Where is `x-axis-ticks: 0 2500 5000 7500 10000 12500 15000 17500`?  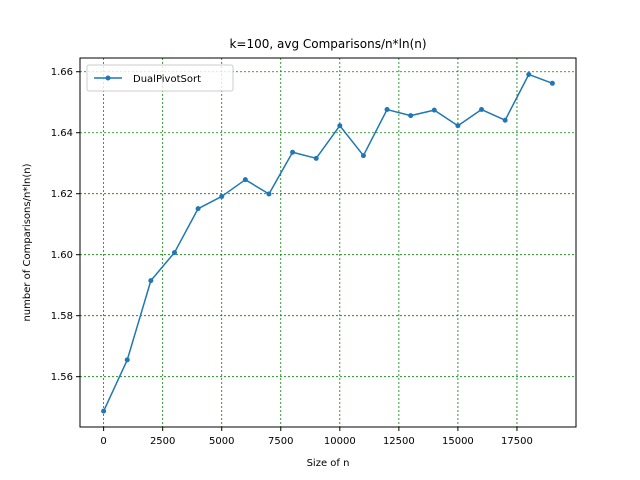
x-axis-ticks: 0 2500 5000 7500 10000 12500 15000 17500 is located at coordinates (316, 437).